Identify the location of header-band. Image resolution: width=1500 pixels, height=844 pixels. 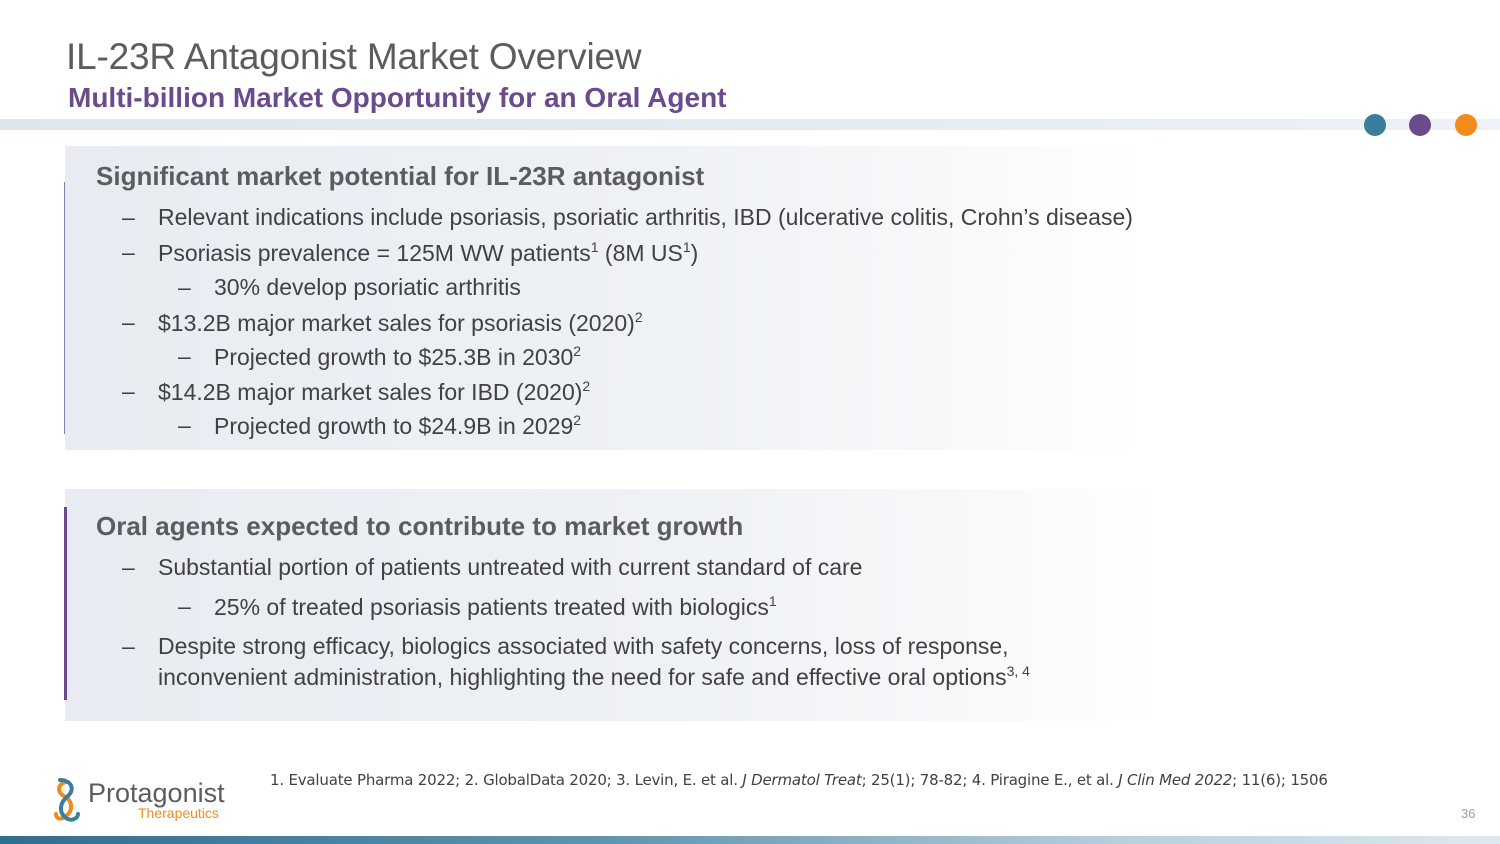
(750, 124).